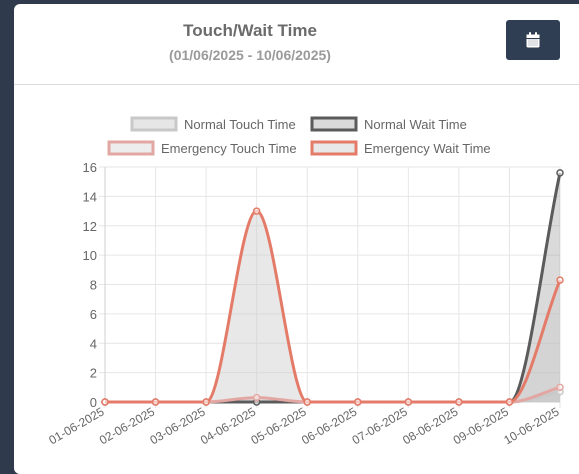 This screenshot has height=474, width=579. Describe the element at coordinates (250, 30) in the screenshot. I see `chart-title: Touch/Wait Time` at that location.